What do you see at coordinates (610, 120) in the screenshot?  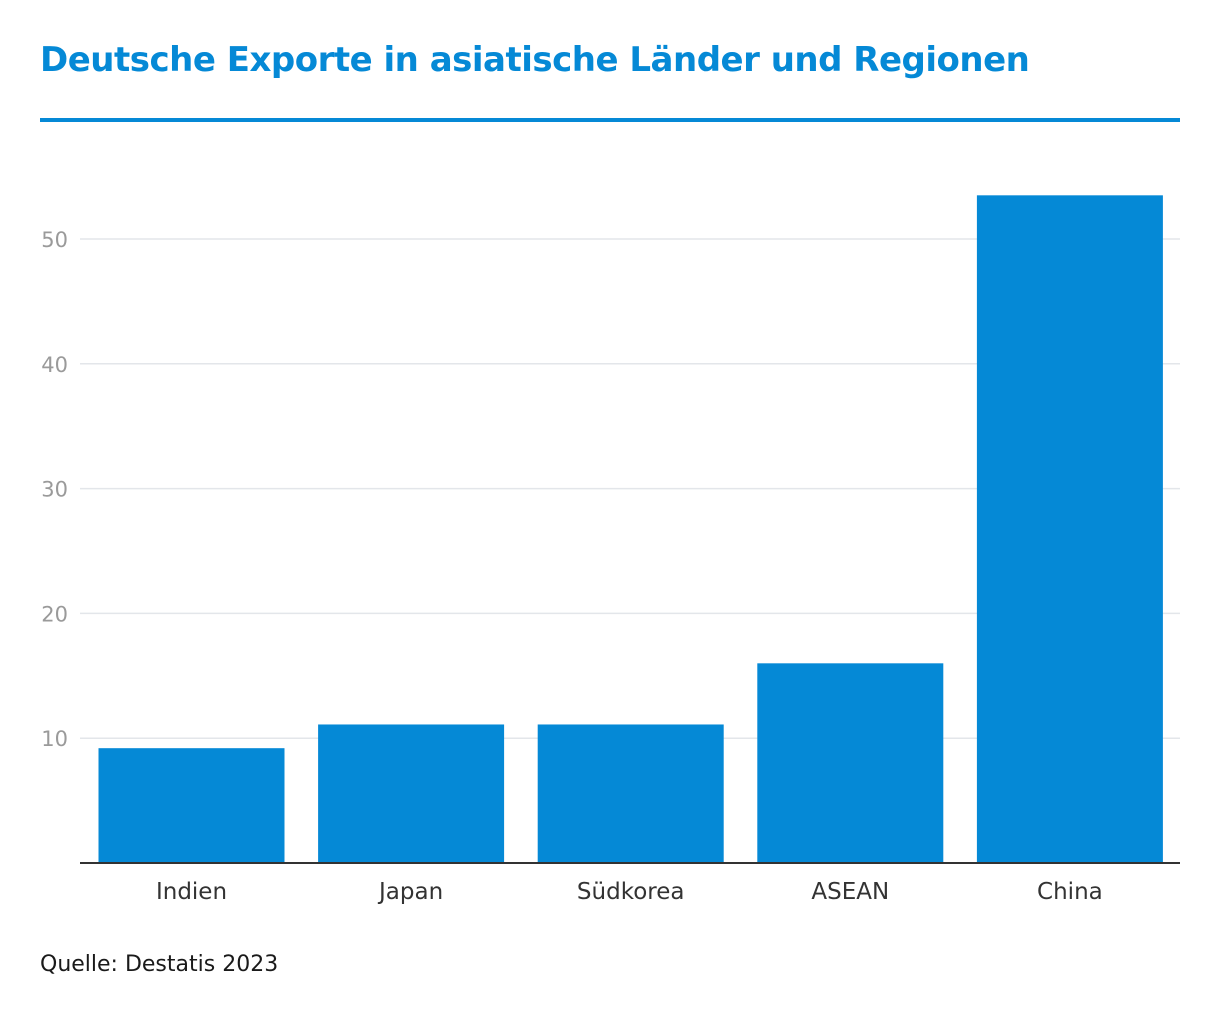 I see `title-rule` at bounding box center [610, 120].